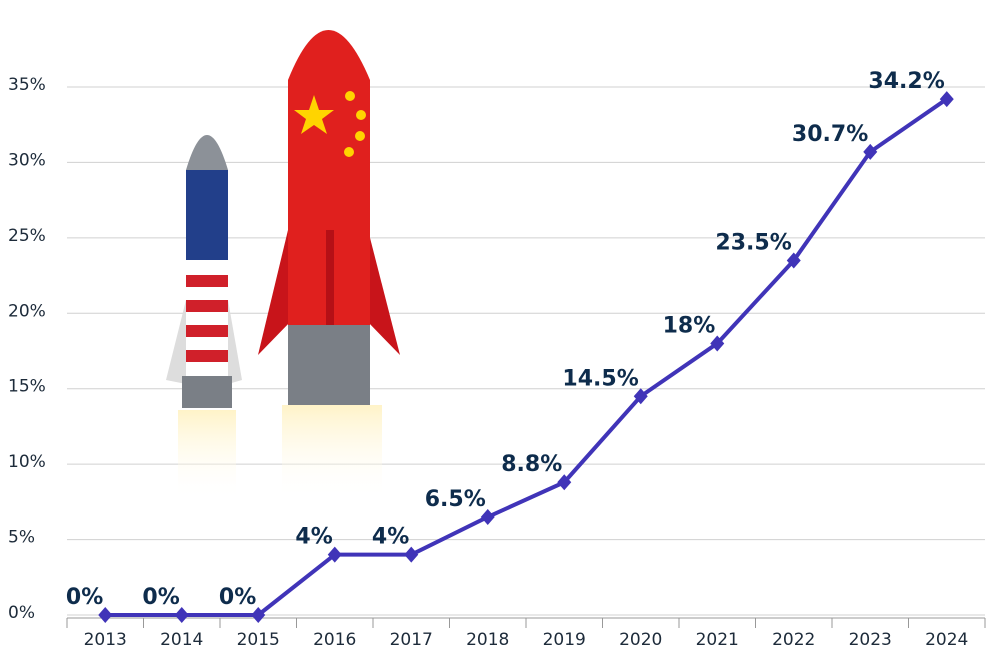  I want to click on y-tick-label: 25%, so click(27, 236).